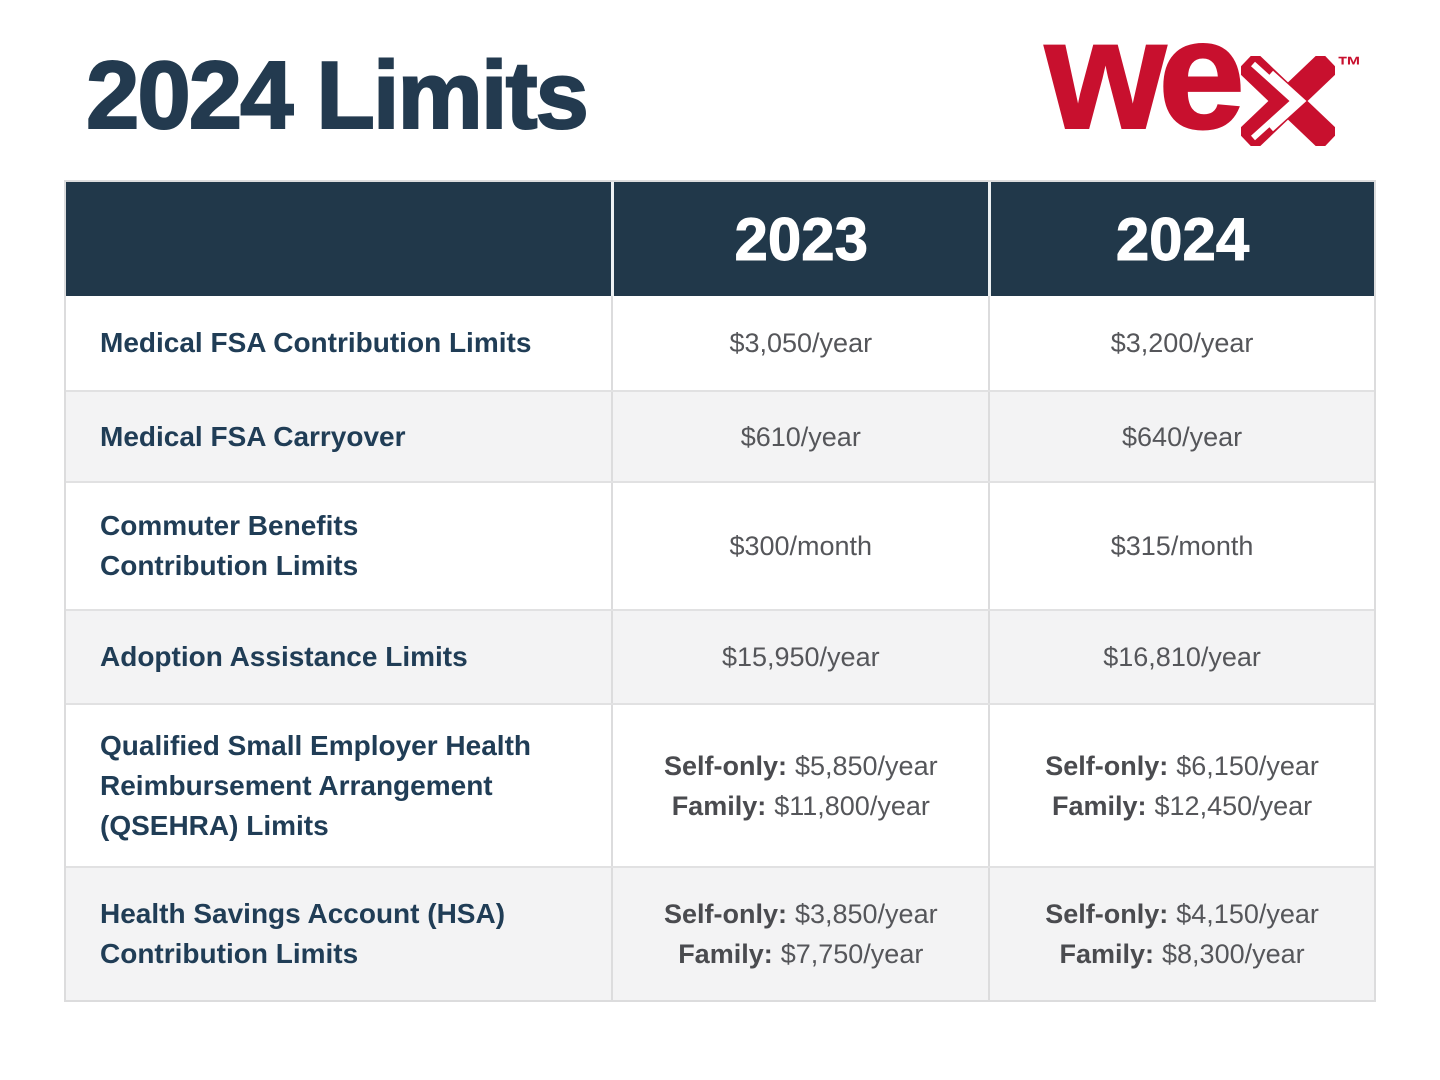 The image size is (1440, 1080). What do you see at coordinates (253, 436) in the screenshot?
I see `row-label: Medical FSA Carryover` at bounding box center [253, 436].